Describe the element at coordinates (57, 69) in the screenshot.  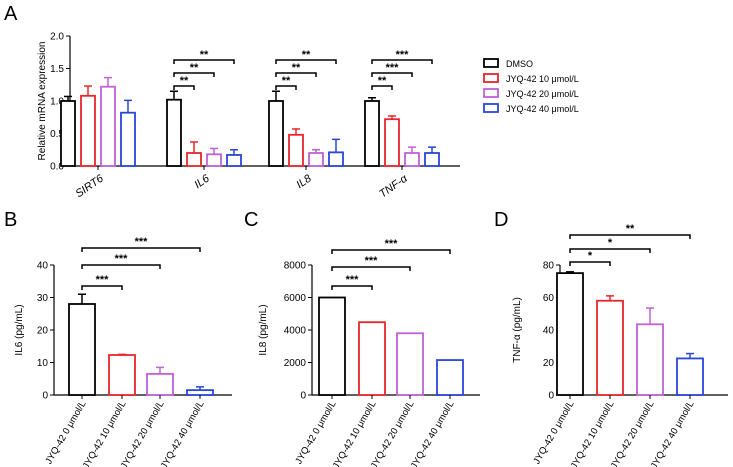
I see `panel-a-y-tick-label: 1.5` at that location.